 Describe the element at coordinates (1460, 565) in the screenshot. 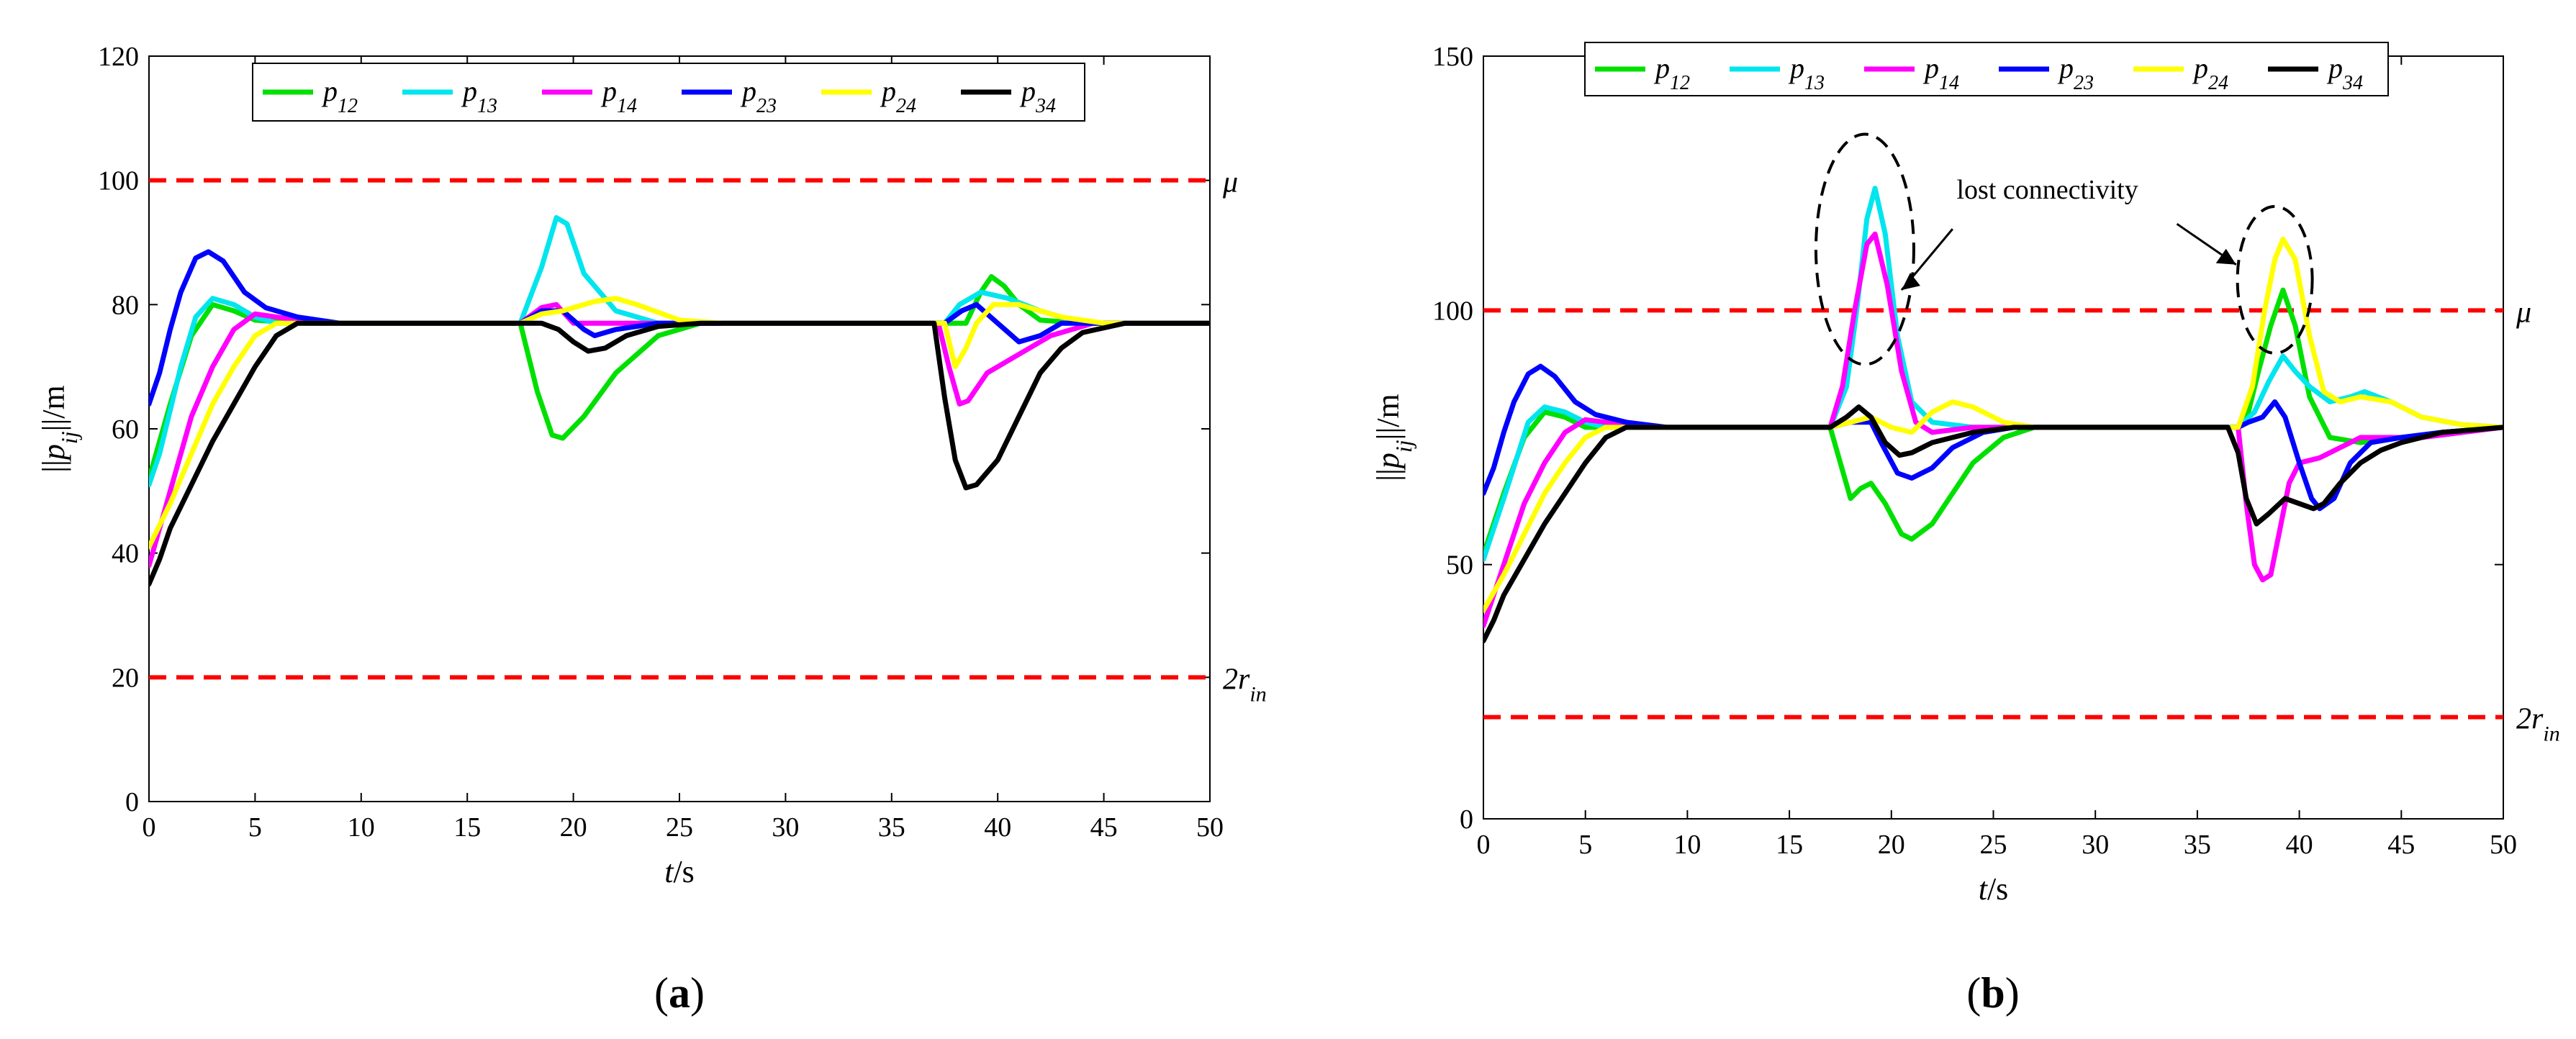

I see `y-tick-label: 50` at that location.